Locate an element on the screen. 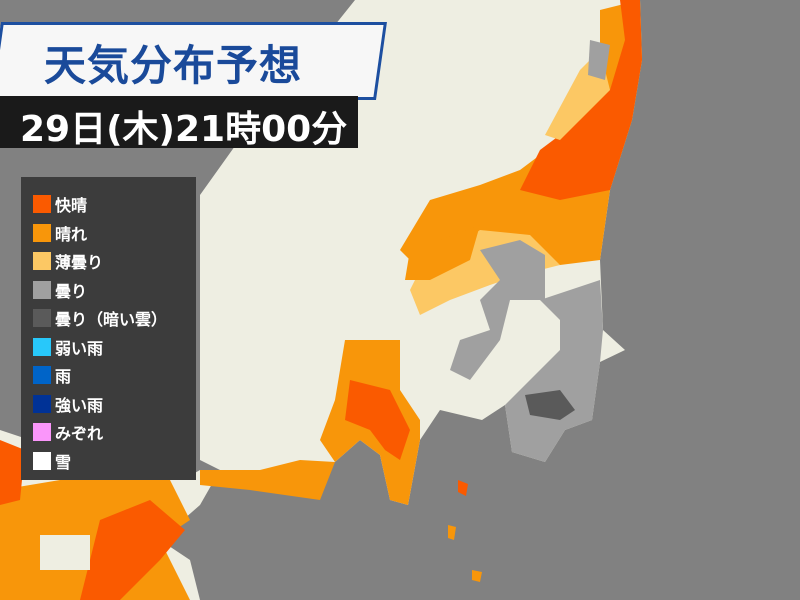  legend-label: 雨 is located at coordinates (63, 376).